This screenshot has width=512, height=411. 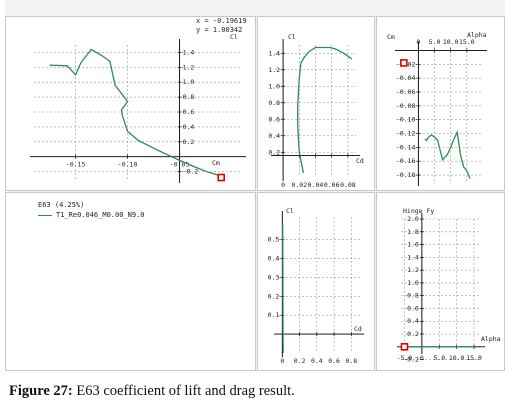 I want to click on y-tick-label: 0.3, so click(x=274, y=277).